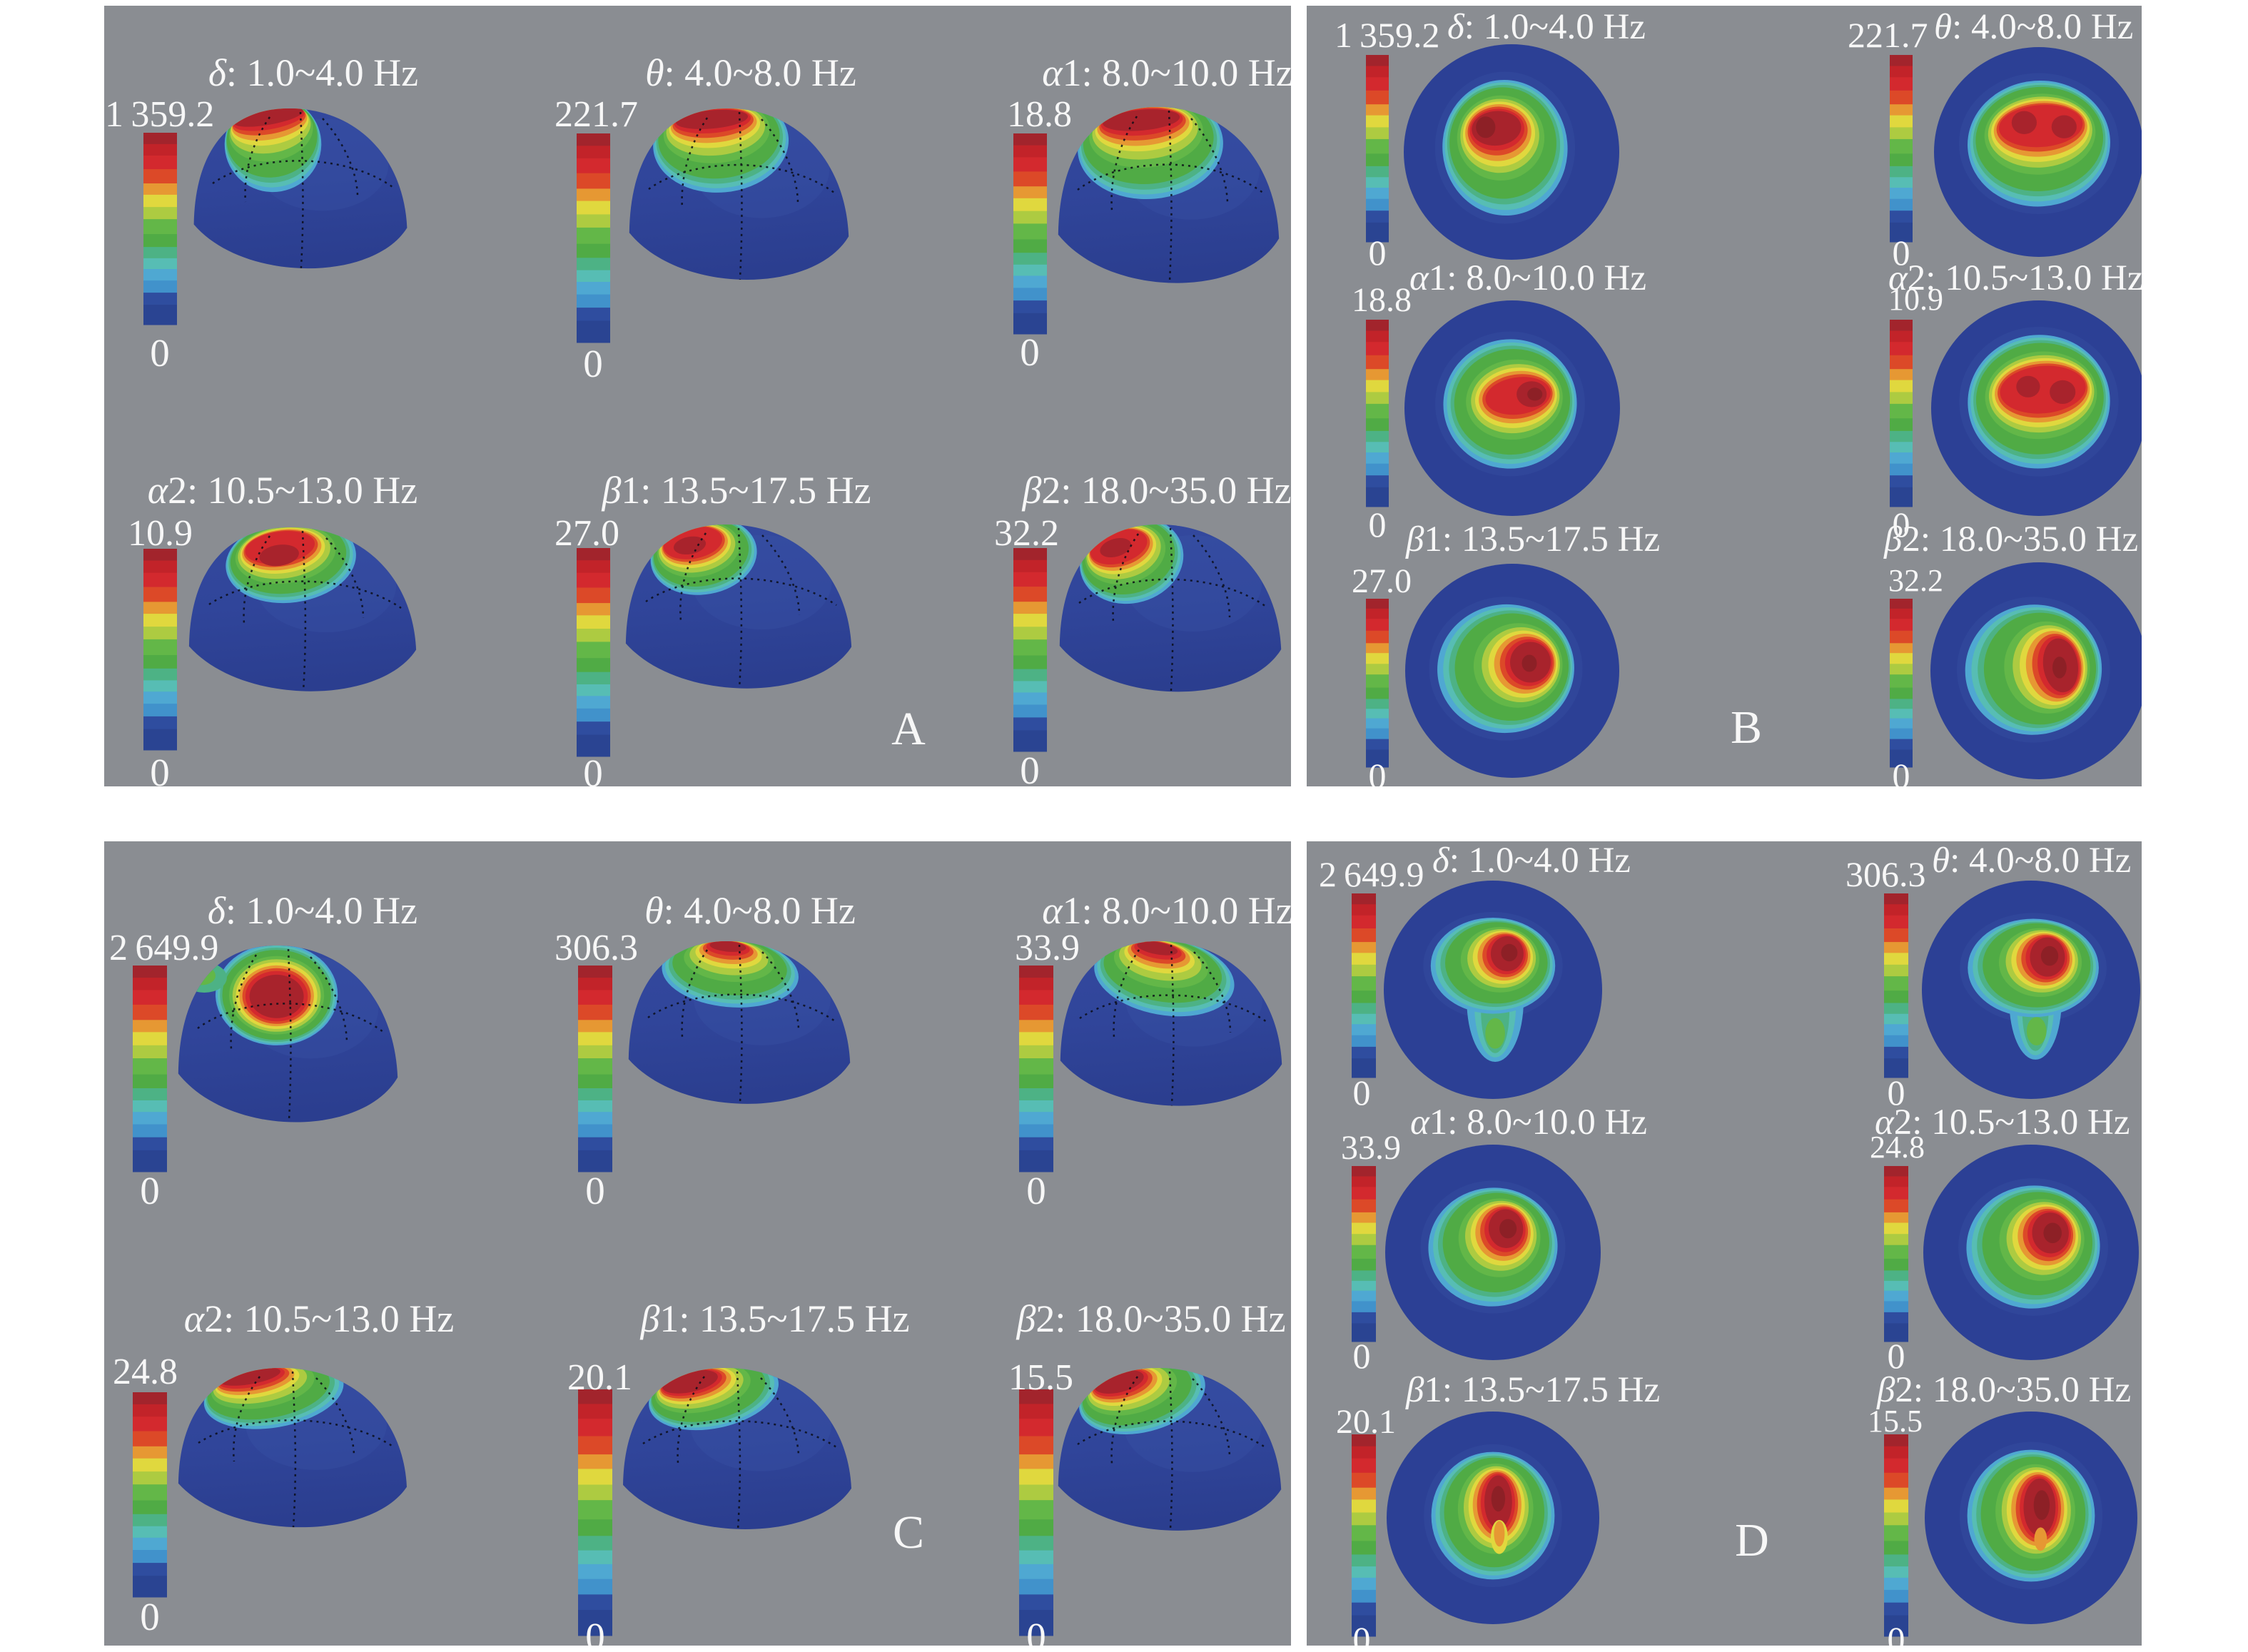  I want to click on svg-text: D, so click(1752, 1540).